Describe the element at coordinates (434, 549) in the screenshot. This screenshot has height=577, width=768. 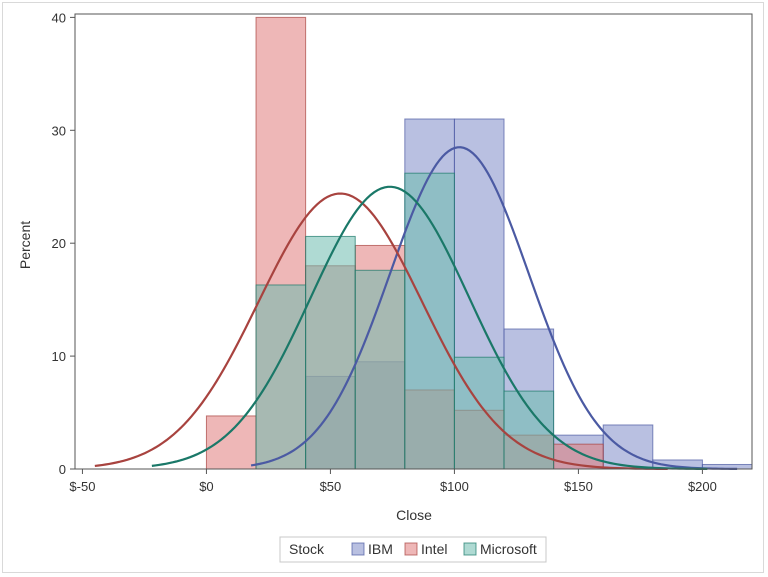
I see `legend-label-intel: Intel` at that location.